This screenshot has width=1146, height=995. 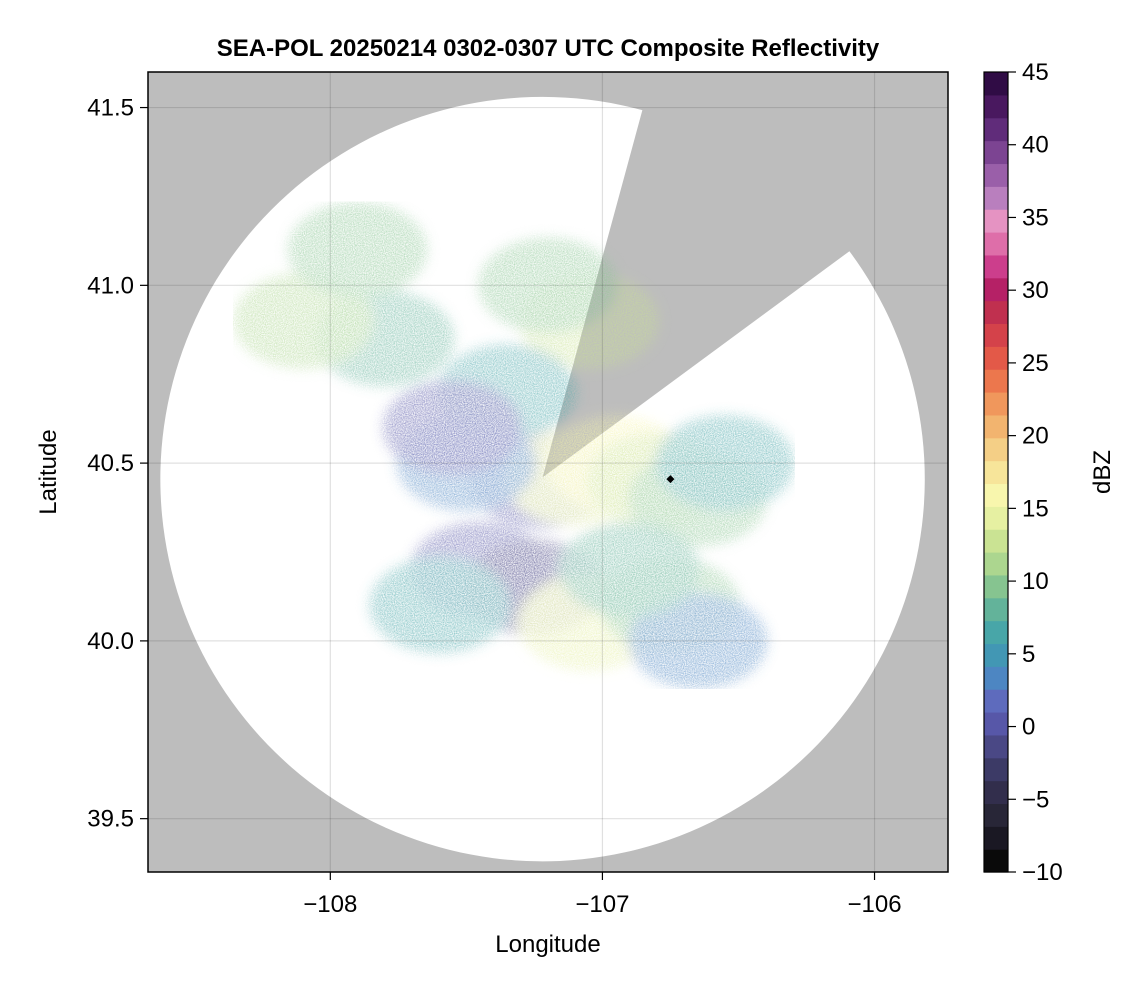 What do you see at coordinates (602, 904) in the screenshot?
I see `x-tick-label: −107` at bounding box center [602, 904].